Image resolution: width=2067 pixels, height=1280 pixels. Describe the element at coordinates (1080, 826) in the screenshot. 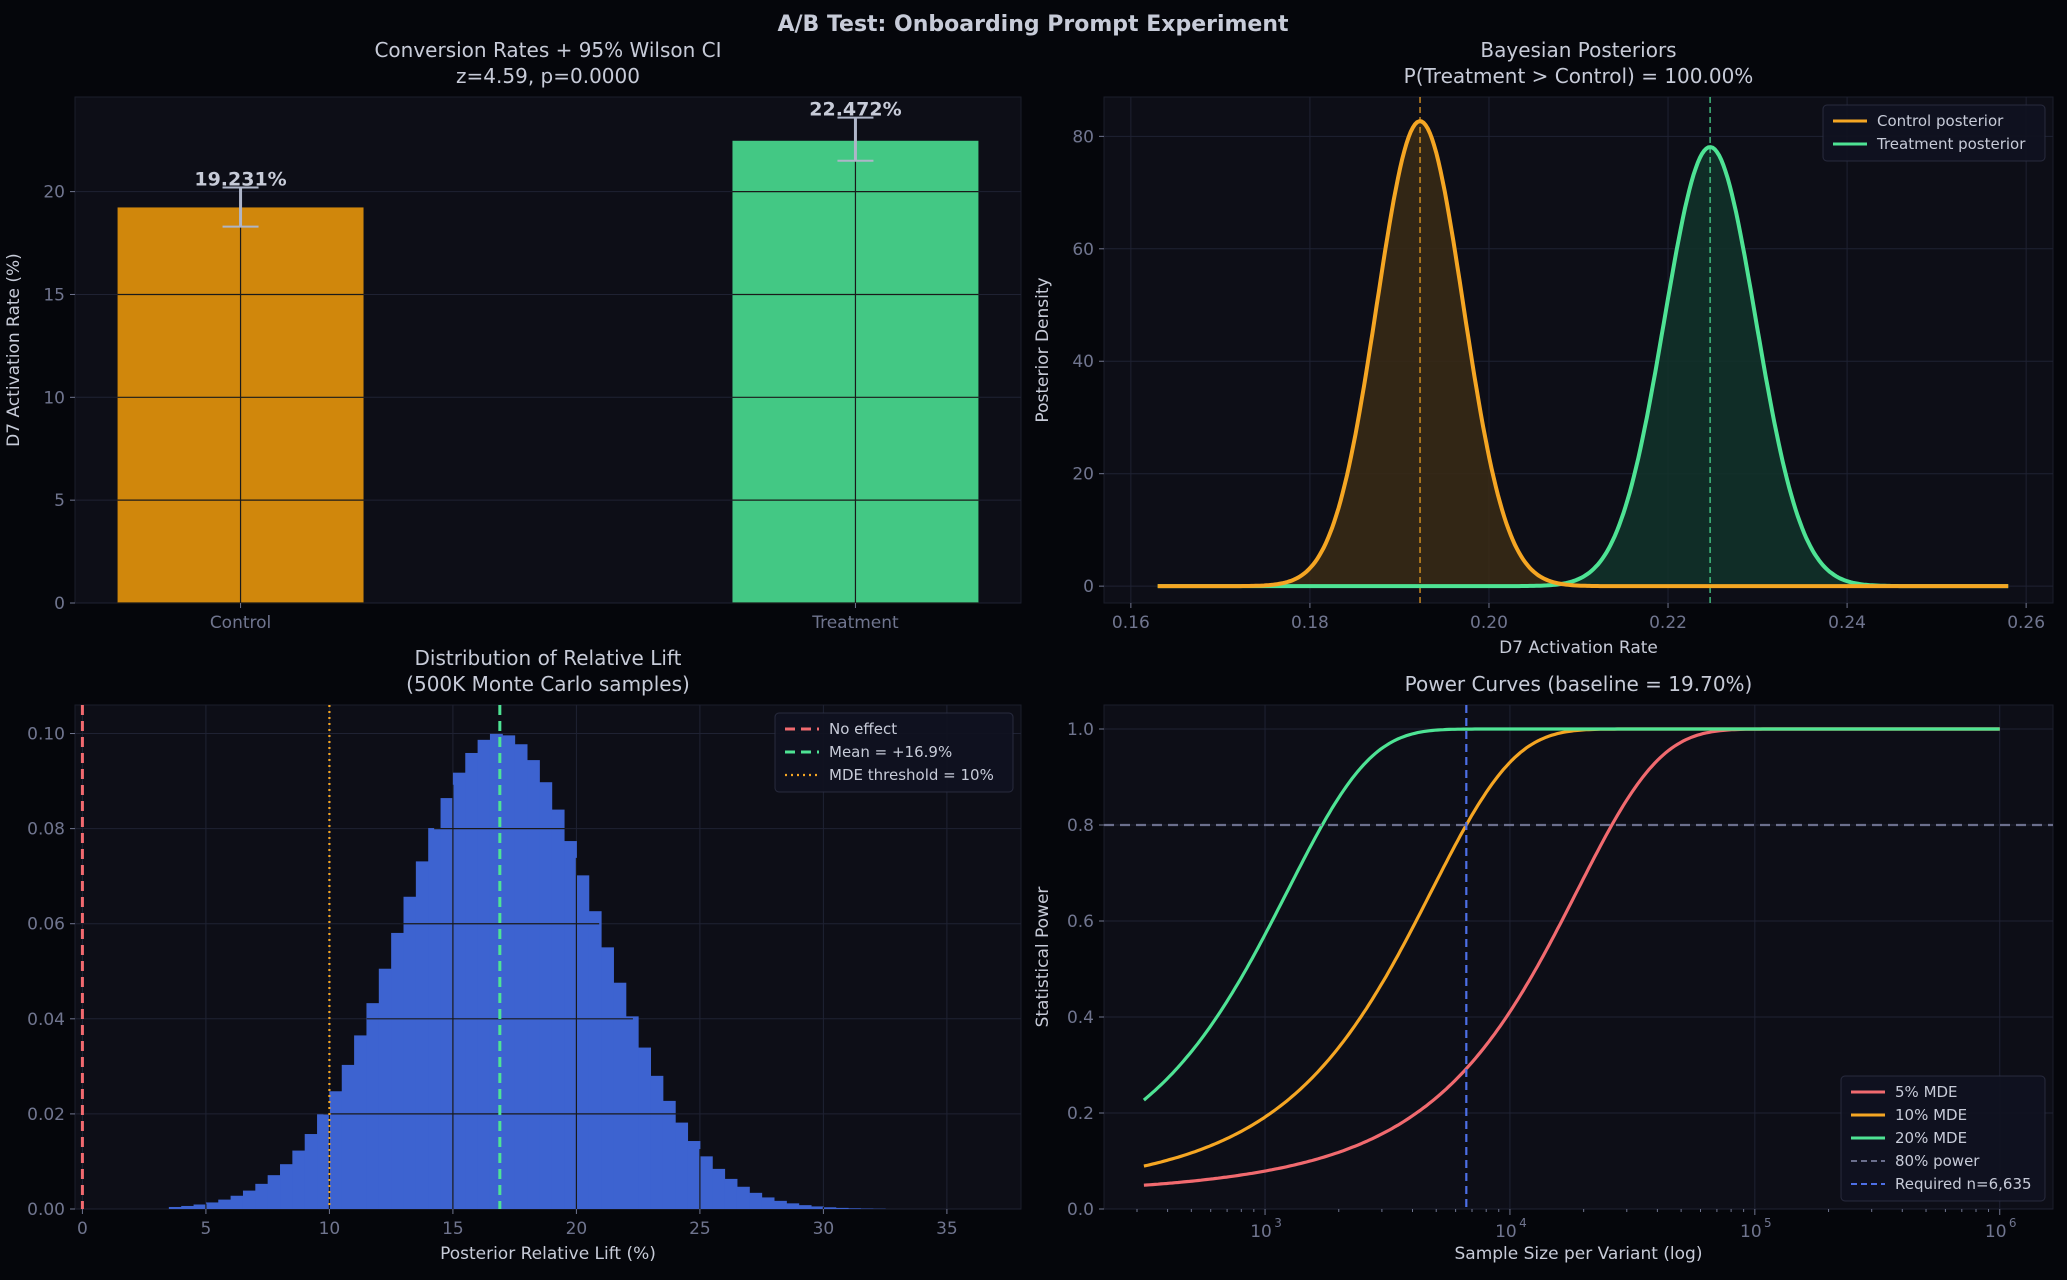

I see `power-ytick-label: 0.8` at that location.